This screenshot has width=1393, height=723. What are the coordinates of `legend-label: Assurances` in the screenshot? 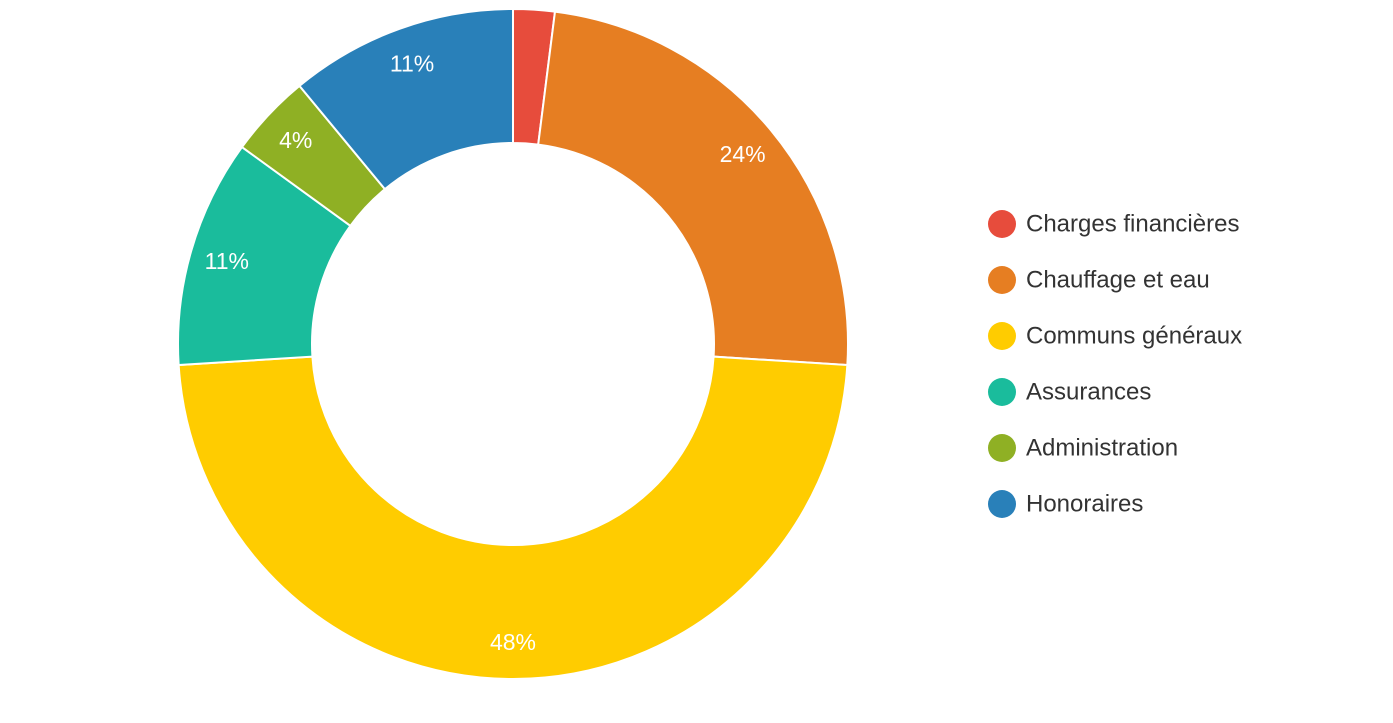 It's located at (1088, 392).